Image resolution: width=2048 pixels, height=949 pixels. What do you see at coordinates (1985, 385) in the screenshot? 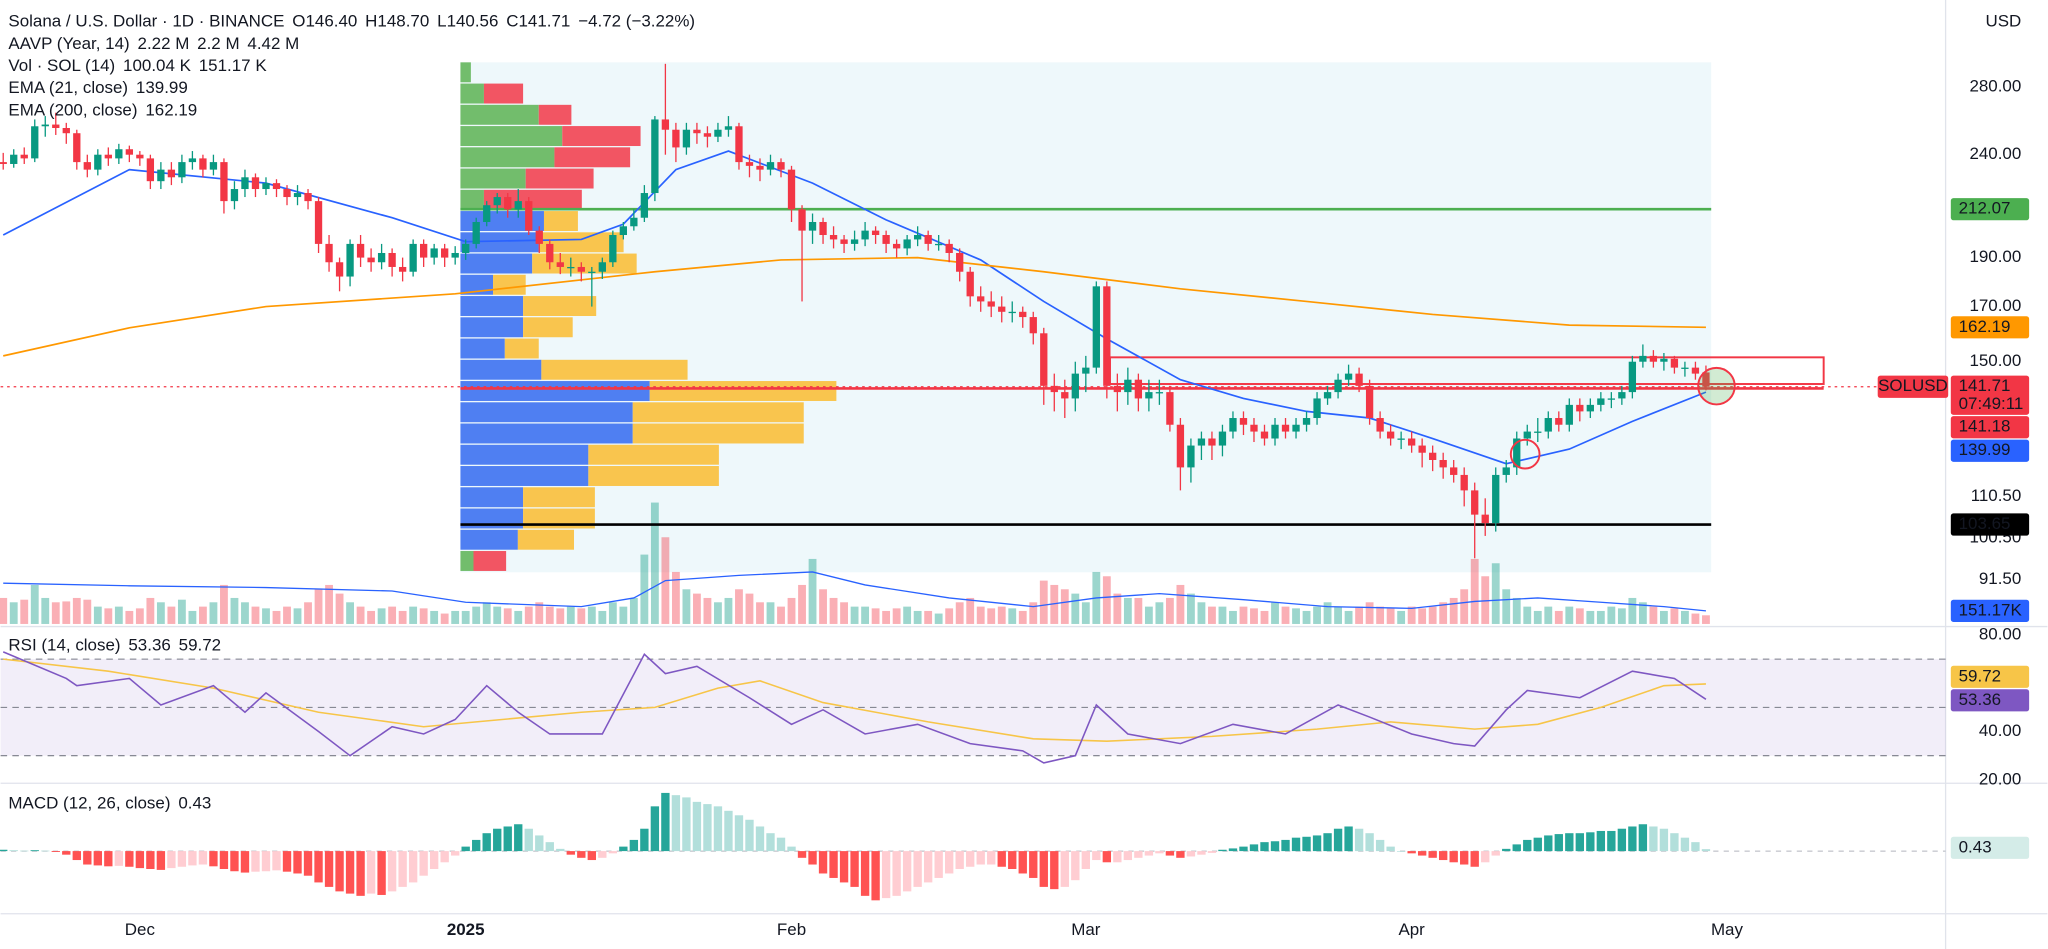
I see `last-price-tag: 141.71` at bounding box center [1985, 385].